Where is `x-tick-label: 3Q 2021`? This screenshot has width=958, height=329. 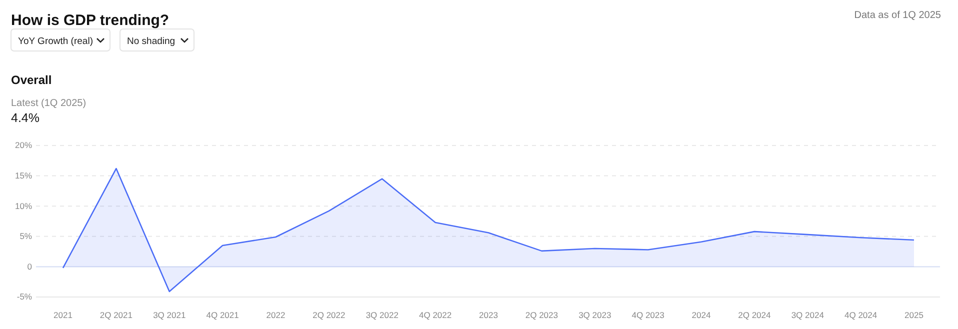 x-tick-label: 3Q 2021 is located at coordinates (169, 315).